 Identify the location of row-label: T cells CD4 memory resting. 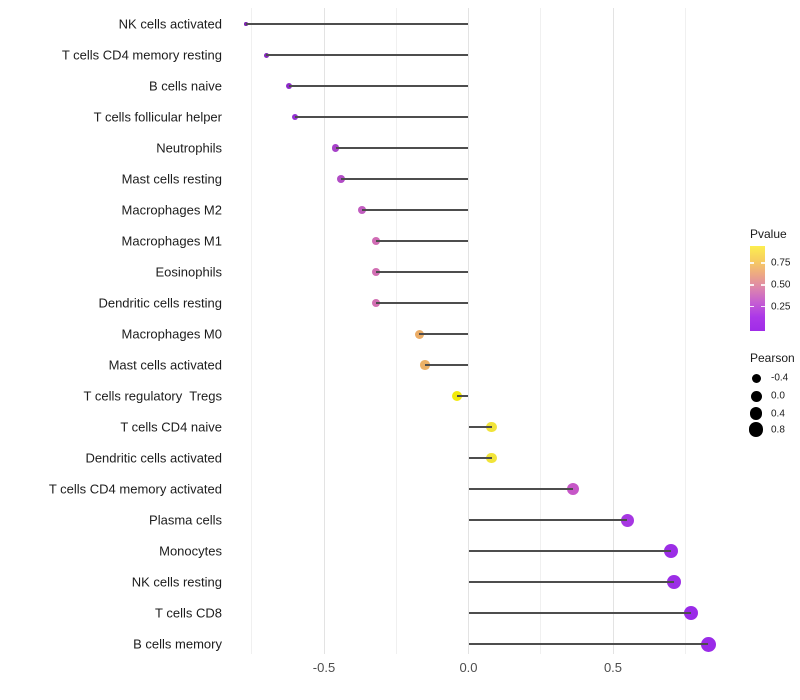
(141, 55).